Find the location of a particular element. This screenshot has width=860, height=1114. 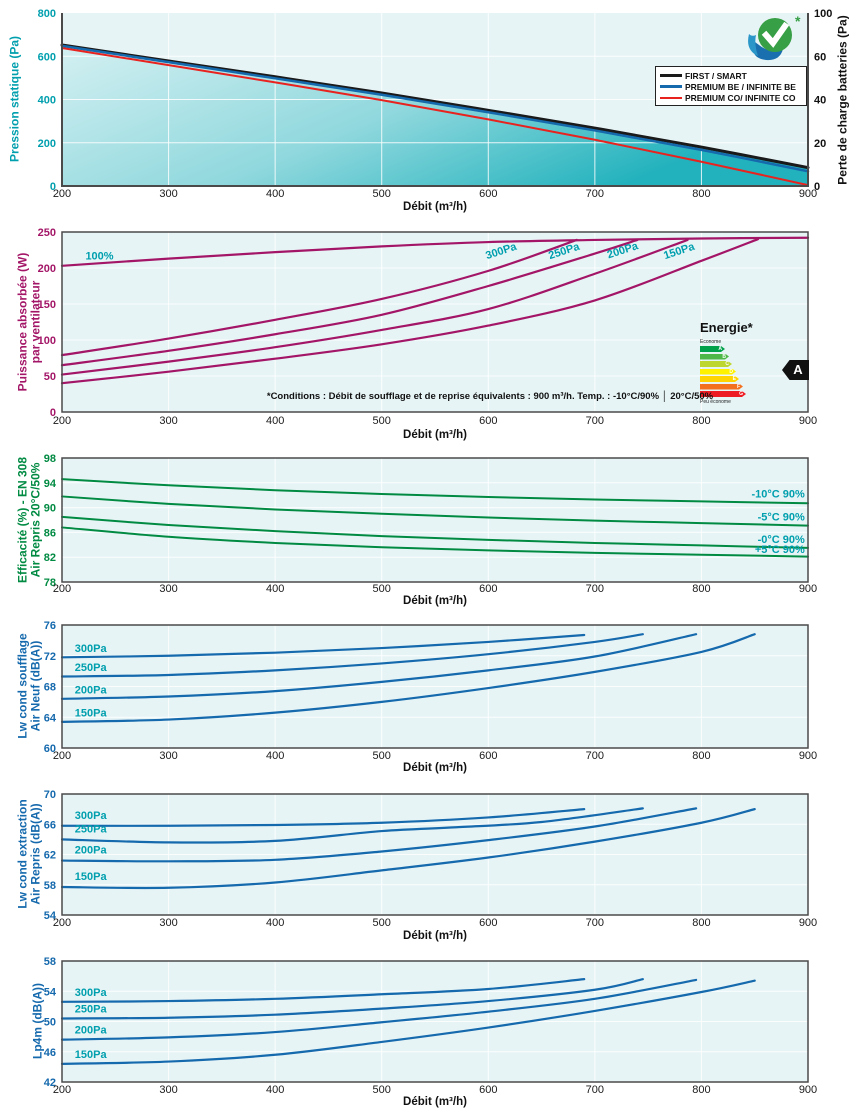

y-axis-title: Pression statique (Pa) is located at coordinates (14, 99).